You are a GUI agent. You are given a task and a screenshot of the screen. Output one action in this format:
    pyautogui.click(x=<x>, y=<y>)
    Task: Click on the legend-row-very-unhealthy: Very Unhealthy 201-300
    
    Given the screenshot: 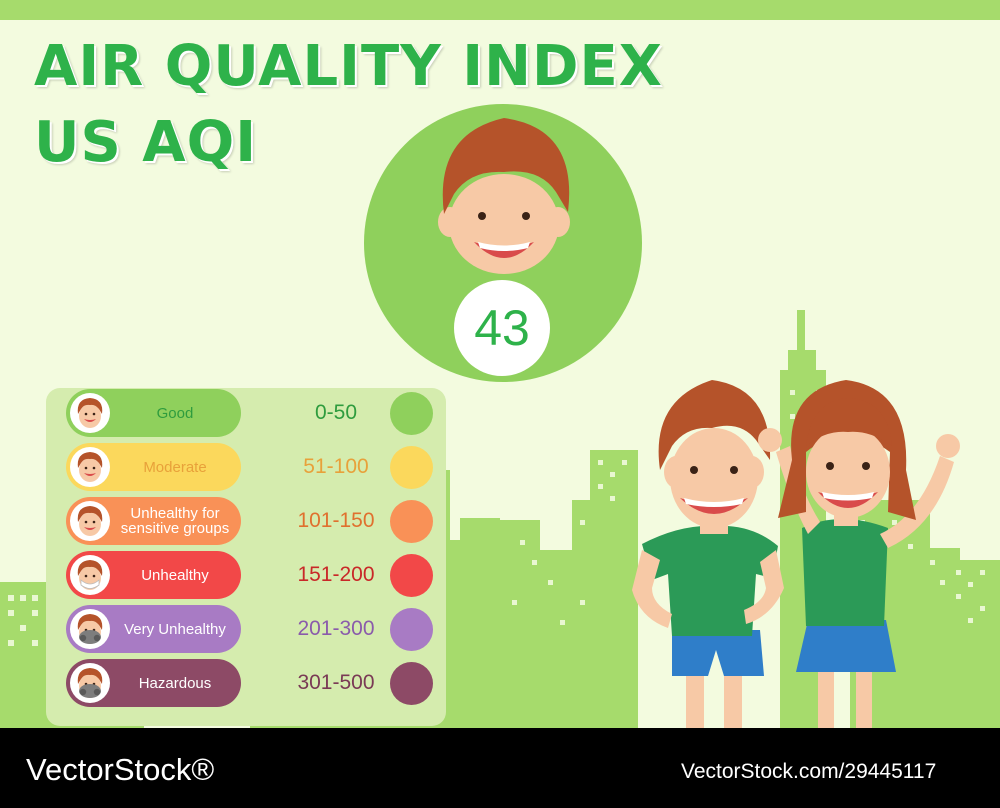 What is the action you would take?
    pyautogui.click(x=346, y=629)
    